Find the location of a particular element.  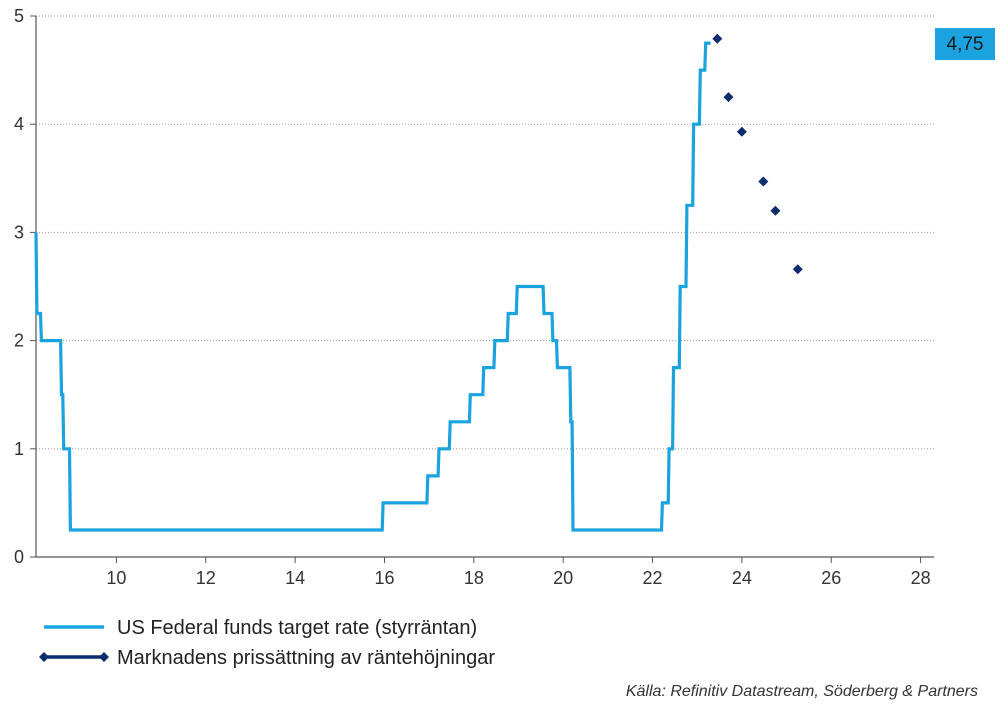

value-callout-label: 4,75 is located at coordinates (965, 44).